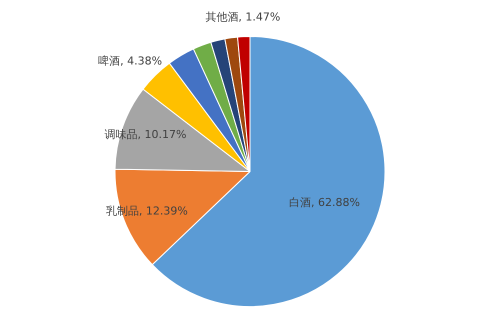 This screenshot has height=317, width=500. I want to click on slice-label: 白酒, 62.88%, so click(324, 203).